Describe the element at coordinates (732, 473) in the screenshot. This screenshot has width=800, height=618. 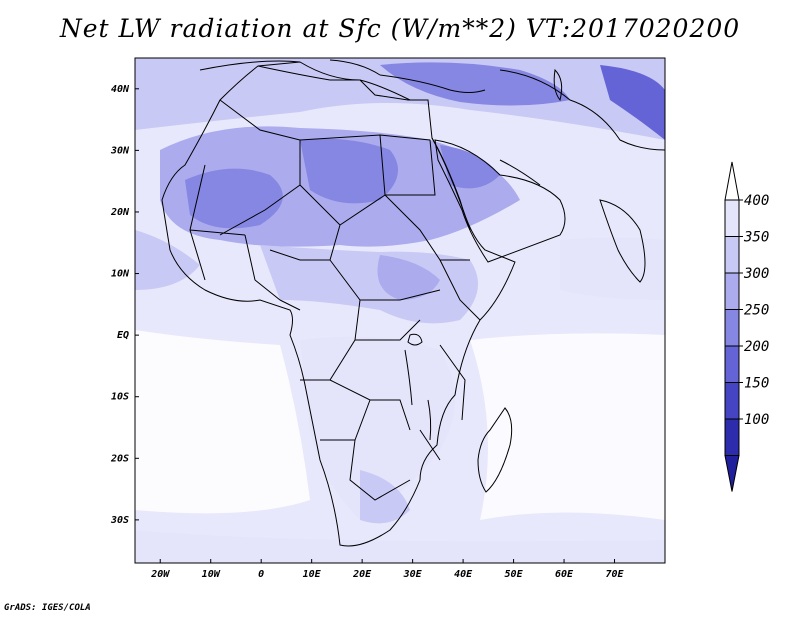
I see `colorbar-bottom-arrow` at that location.